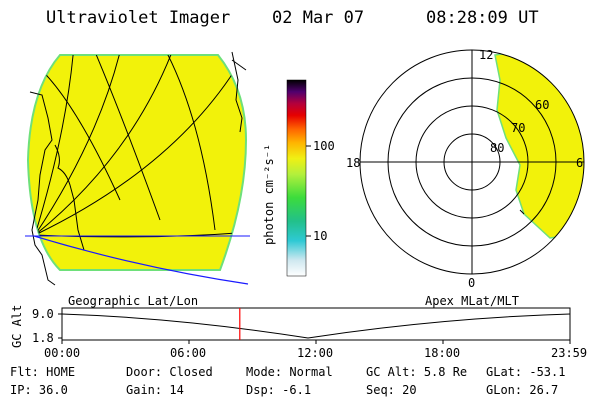 The image size is (600, 400). I want to click on geographic-panel-label: Geographic Lat/Lon, so click(133, 301).